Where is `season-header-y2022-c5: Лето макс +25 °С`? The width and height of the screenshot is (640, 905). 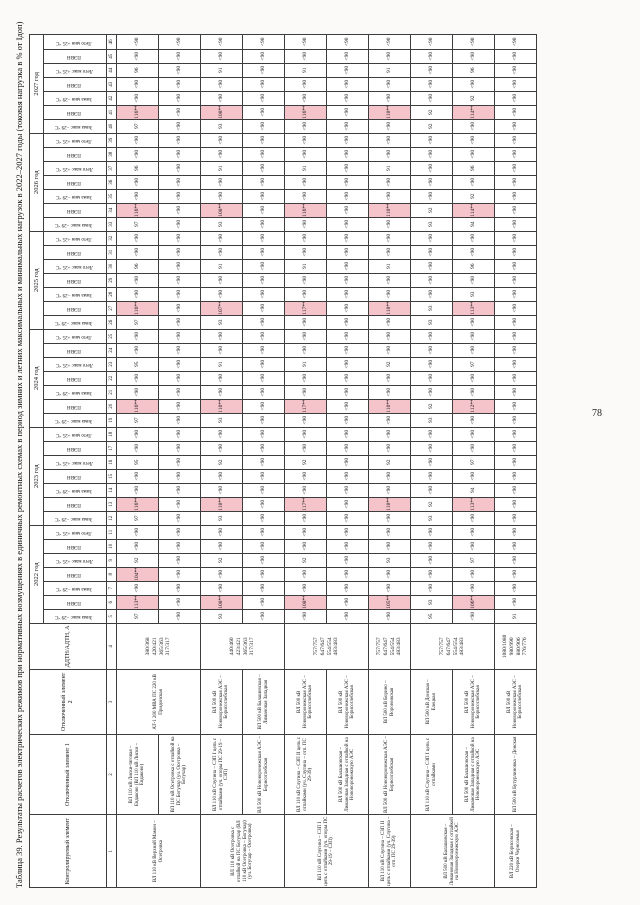 season-header-y2022-c5: Лето макс +25 °С is located at coordinates (75, 560).